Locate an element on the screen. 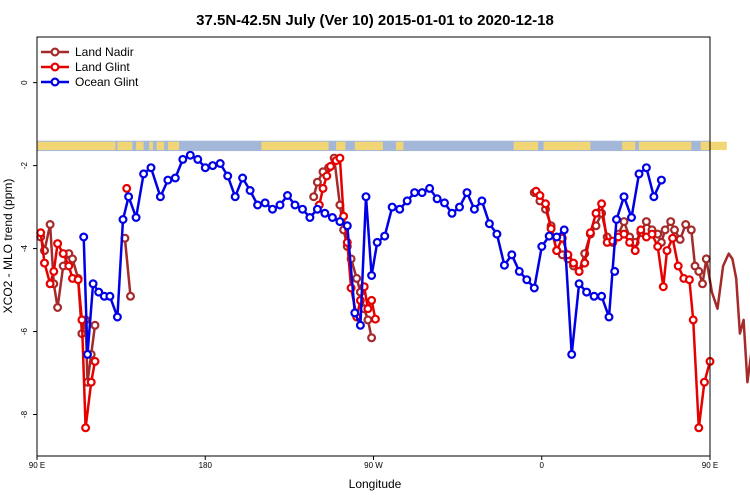 Image resolution: width=750 pixels, height=500 pixels. legend-label: Land Nadir is located at coordinates (104, 52).